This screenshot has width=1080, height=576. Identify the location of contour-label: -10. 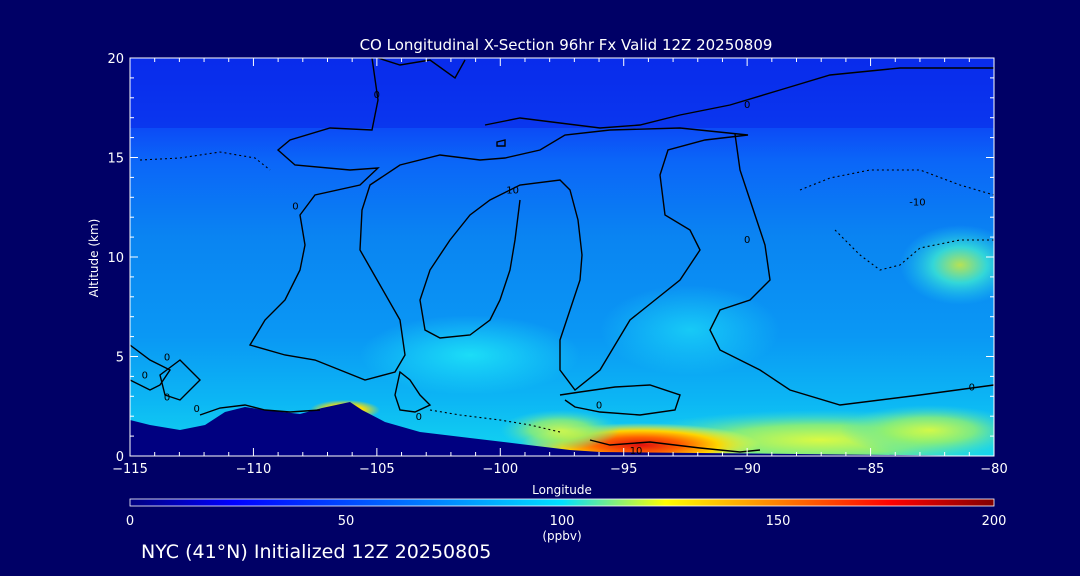
(917, 202).